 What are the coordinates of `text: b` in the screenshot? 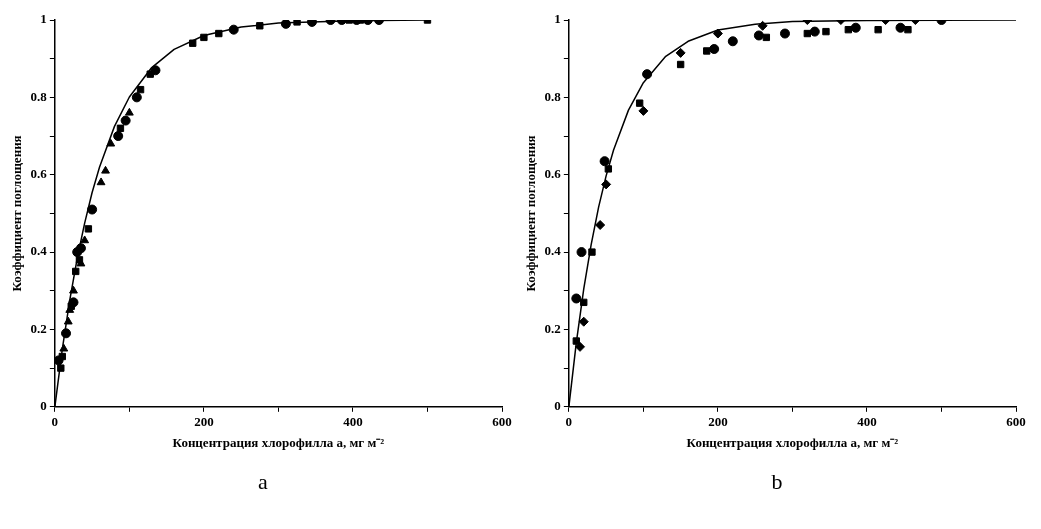 It's located at (777, 482).